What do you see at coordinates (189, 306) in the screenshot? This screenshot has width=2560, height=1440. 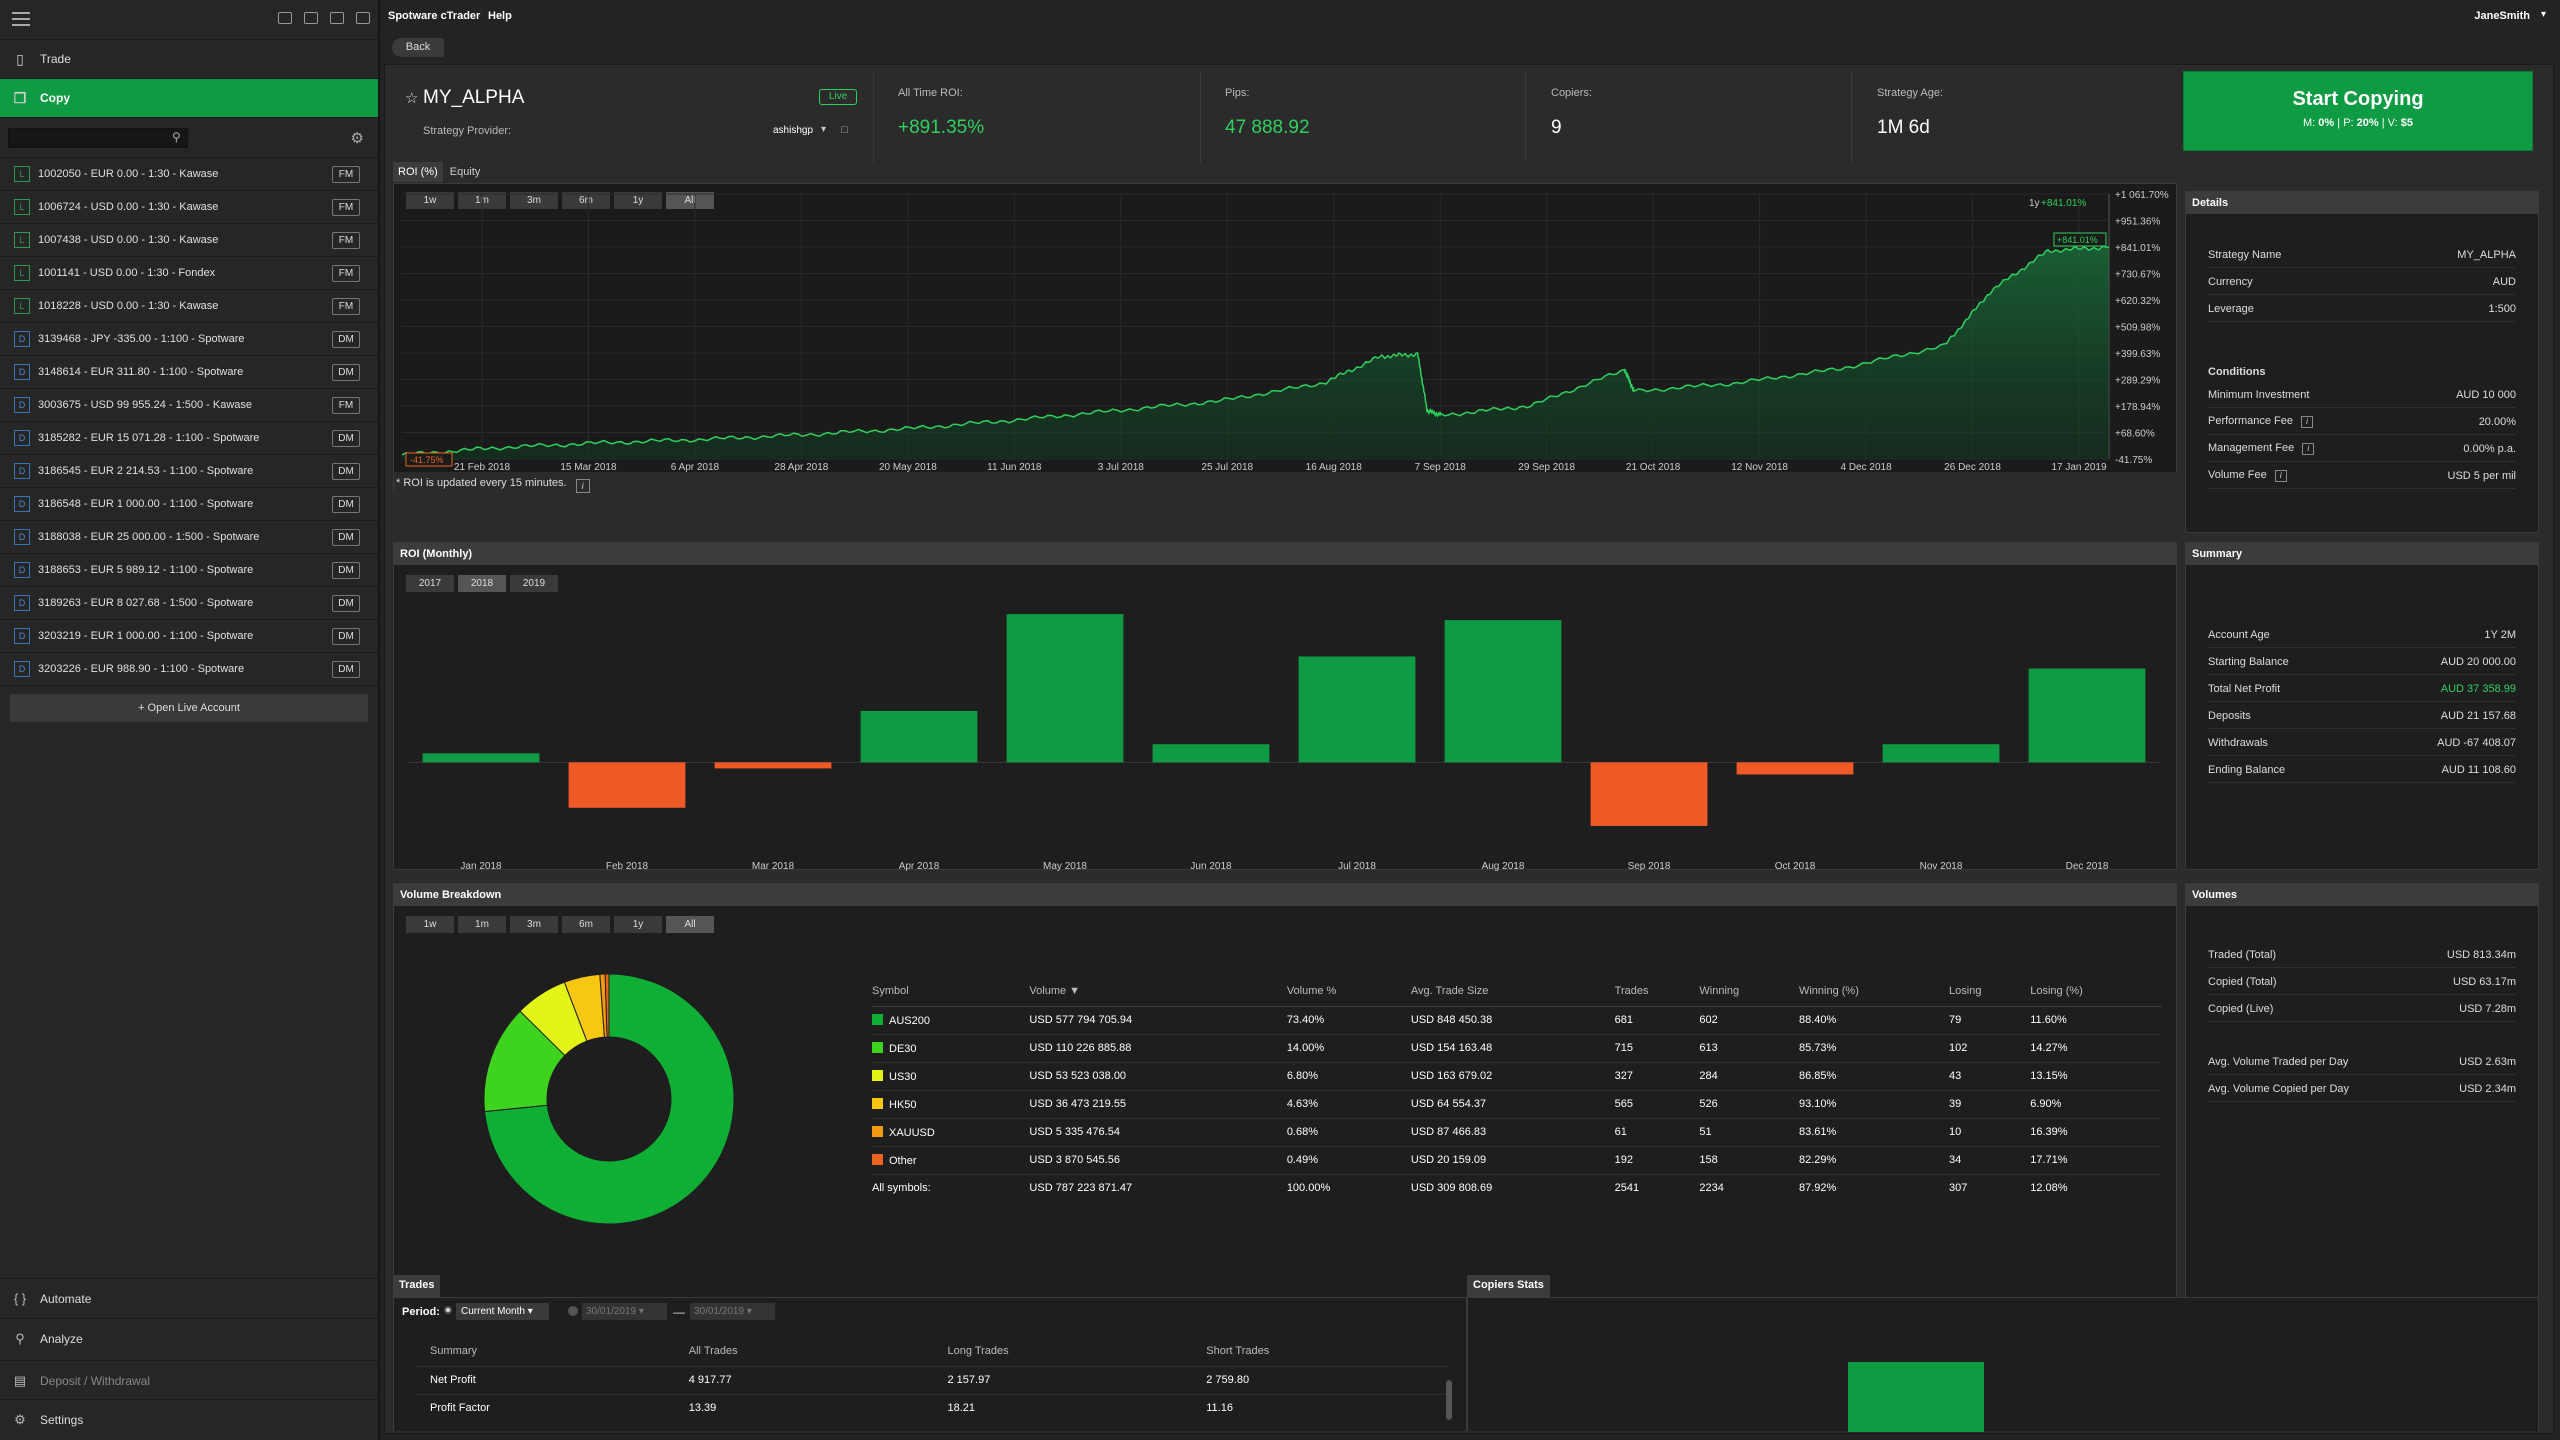 I see `account-row: L 1018228 - USD 0.00 - 1:30 - Kawase FM` at bounding box center [189, 306].